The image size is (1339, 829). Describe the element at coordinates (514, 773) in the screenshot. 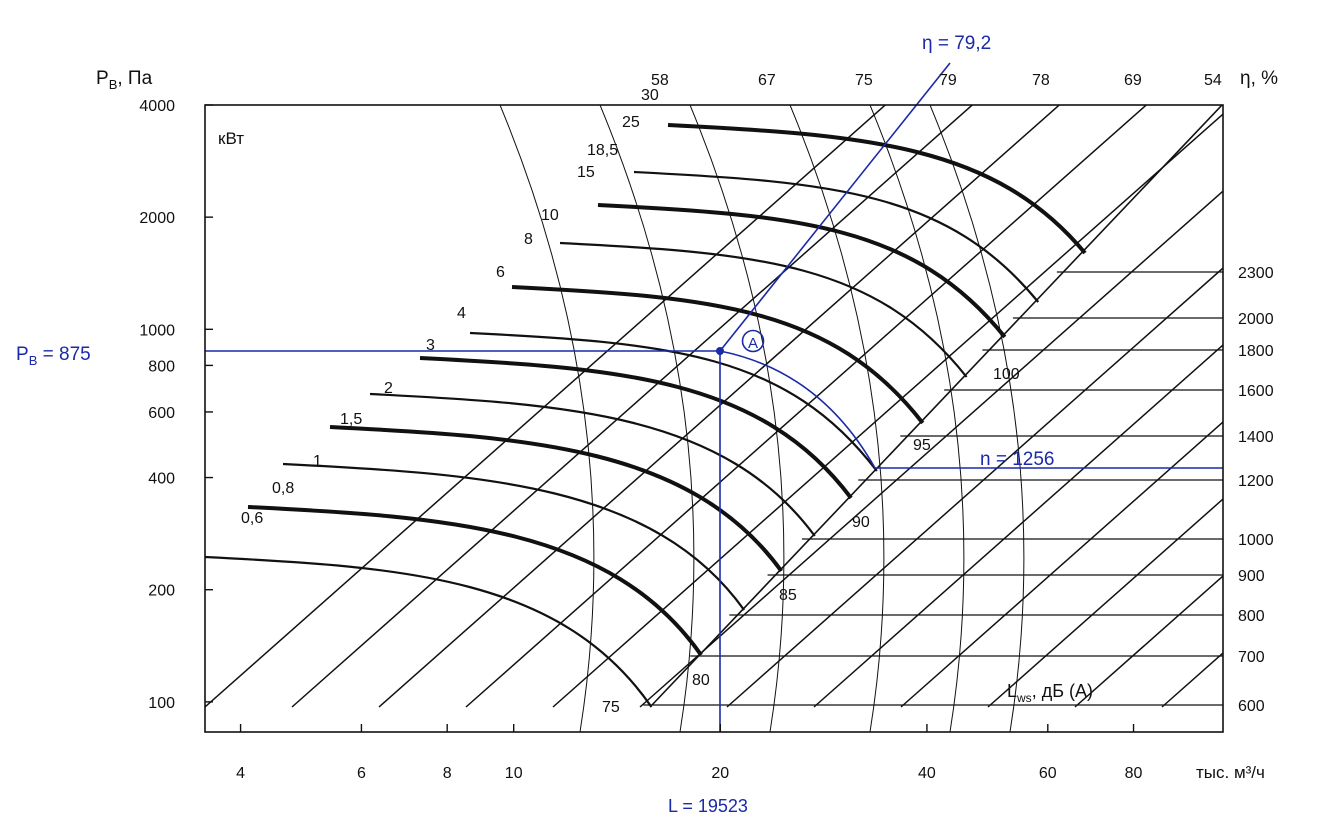

I see `x-tick-label: 10` at that location.